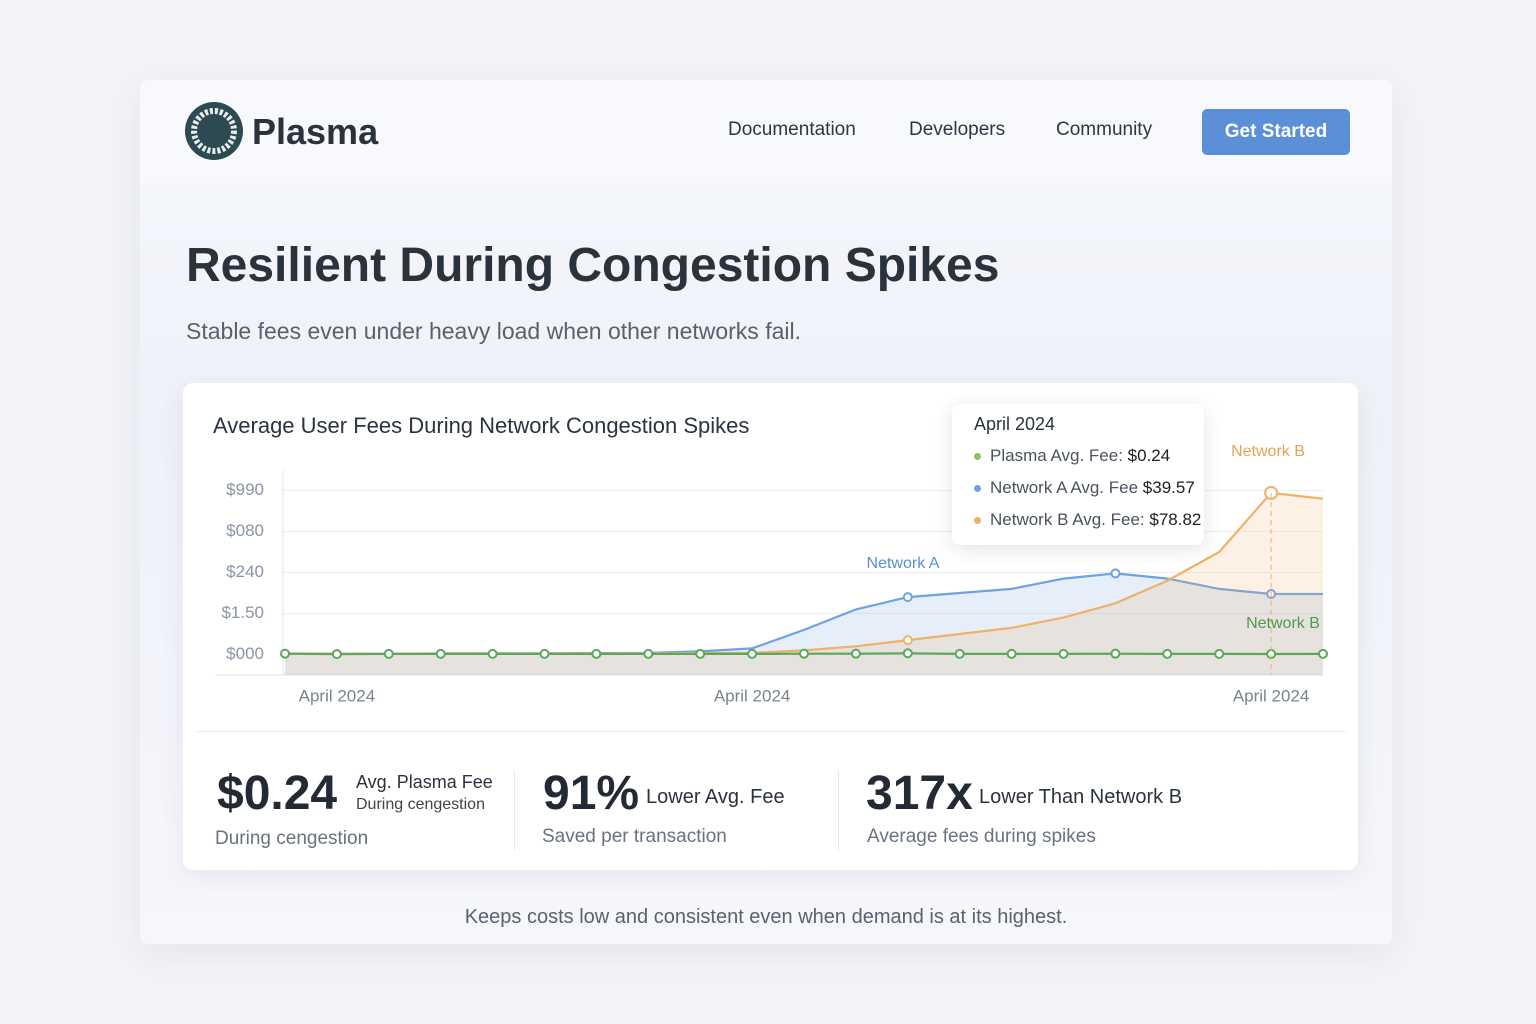 The width and height of the screenshot is (1536, 1024). Describe the element at coordinates (315, 131) in the screenshot. I see `logo-text: Plasma` at that location.